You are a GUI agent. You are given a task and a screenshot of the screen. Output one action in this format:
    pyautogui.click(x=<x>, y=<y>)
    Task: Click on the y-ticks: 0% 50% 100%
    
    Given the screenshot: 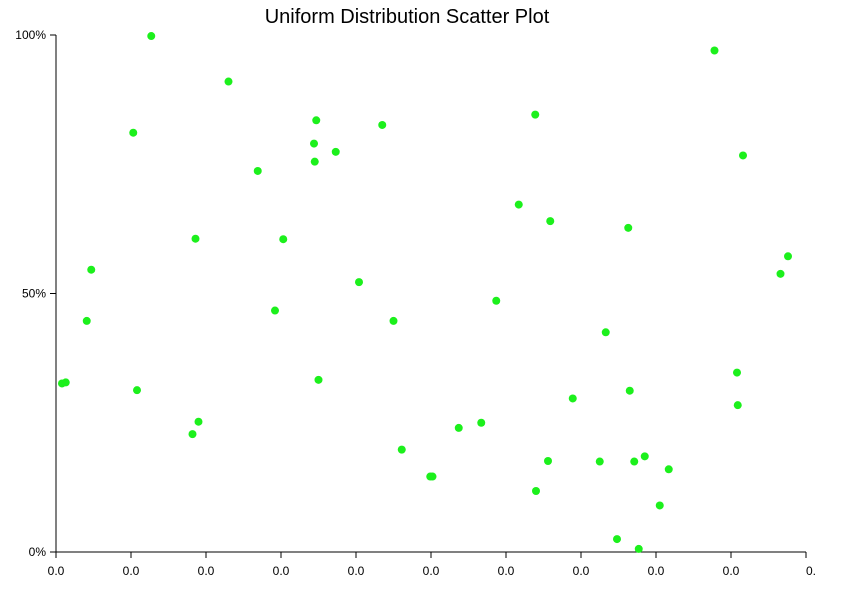 What is the action you would take?
    pyautogui.click(x=35, y=293)
    